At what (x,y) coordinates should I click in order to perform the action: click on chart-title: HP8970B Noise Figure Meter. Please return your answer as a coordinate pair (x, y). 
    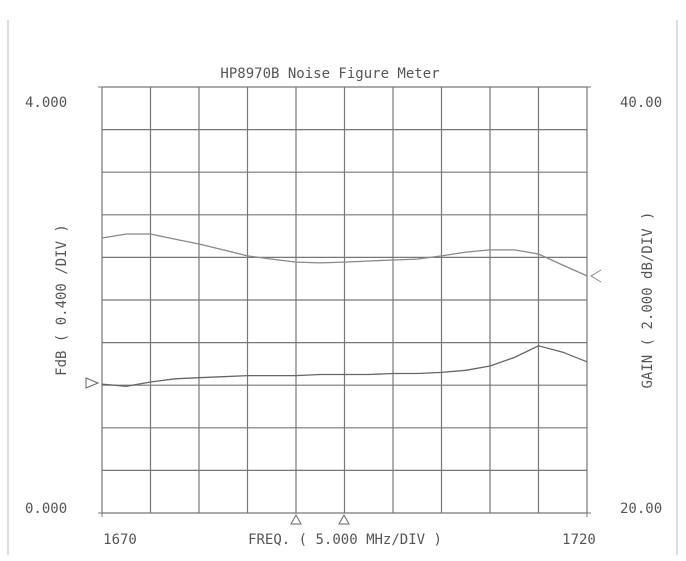
    Looking at the image, I should click on (329, 74).